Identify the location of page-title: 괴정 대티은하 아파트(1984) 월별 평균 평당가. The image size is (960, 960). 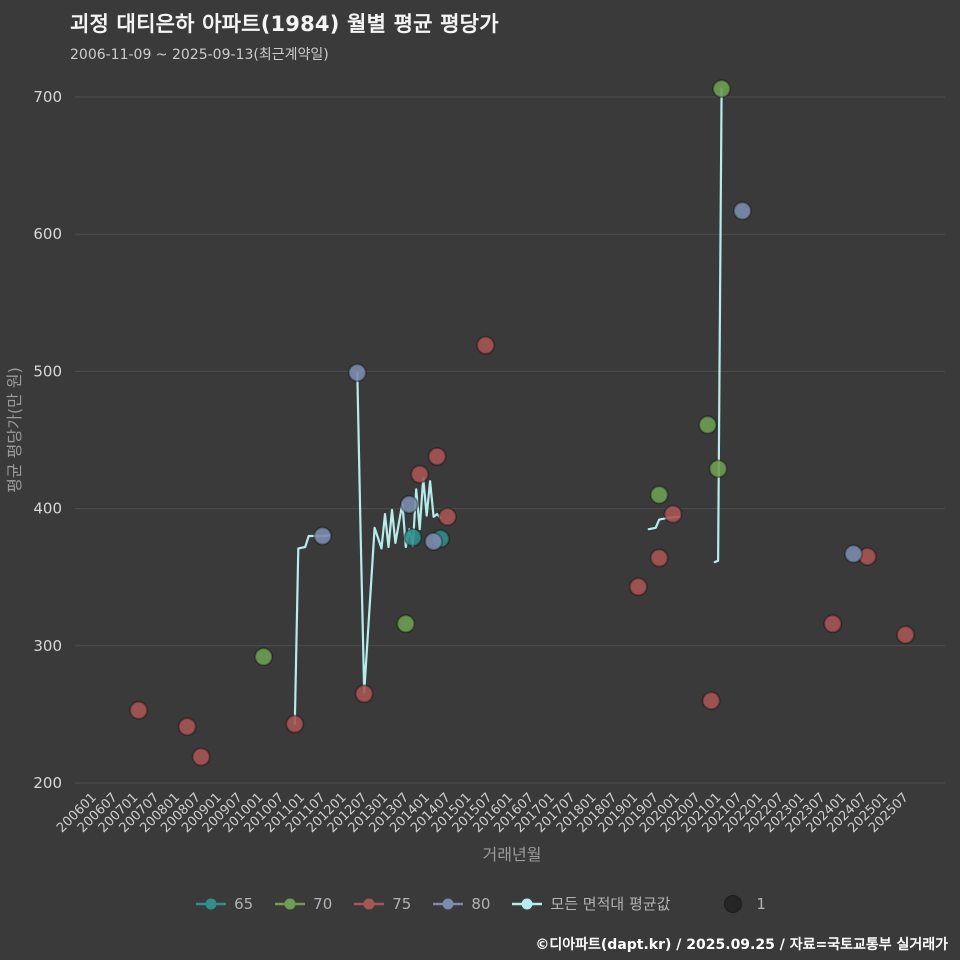
(284, 24).